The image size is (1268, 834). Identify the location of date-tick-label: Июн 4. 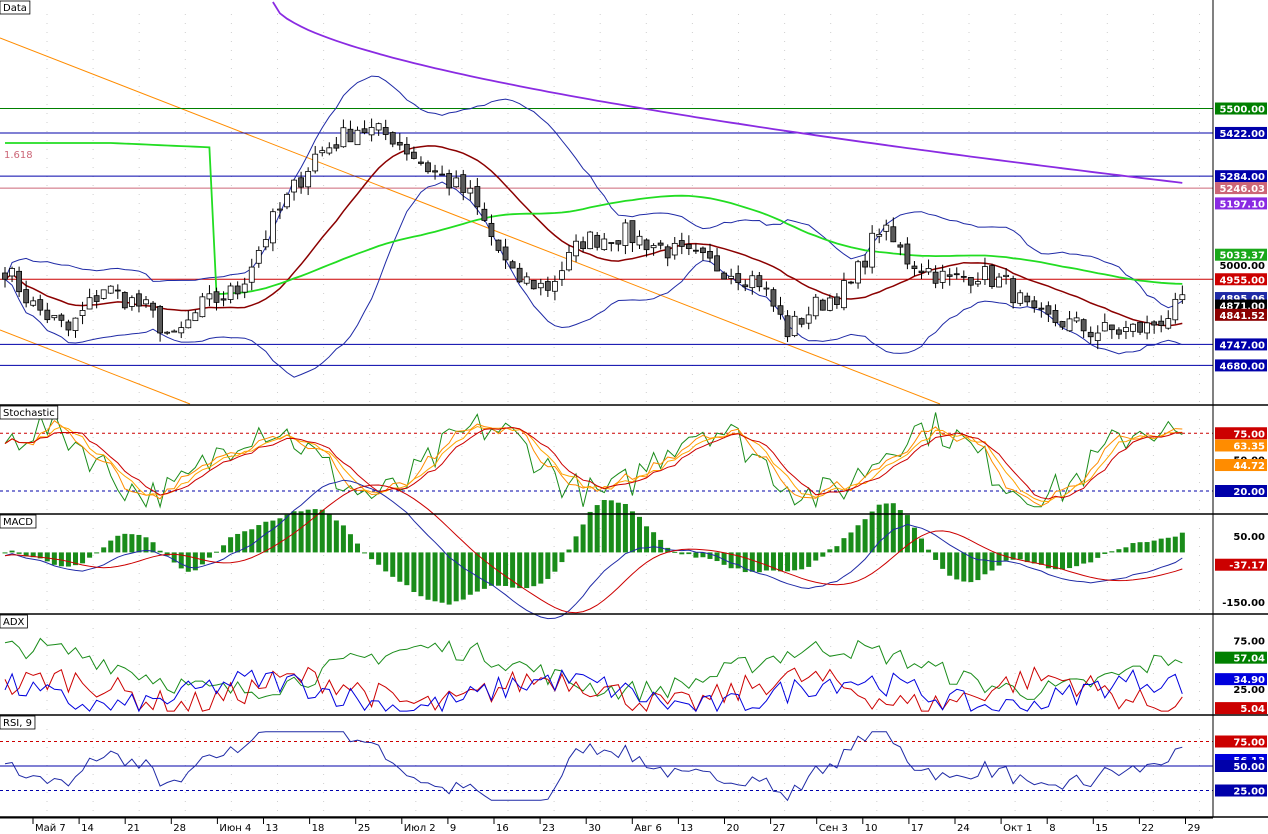
(235, 828).